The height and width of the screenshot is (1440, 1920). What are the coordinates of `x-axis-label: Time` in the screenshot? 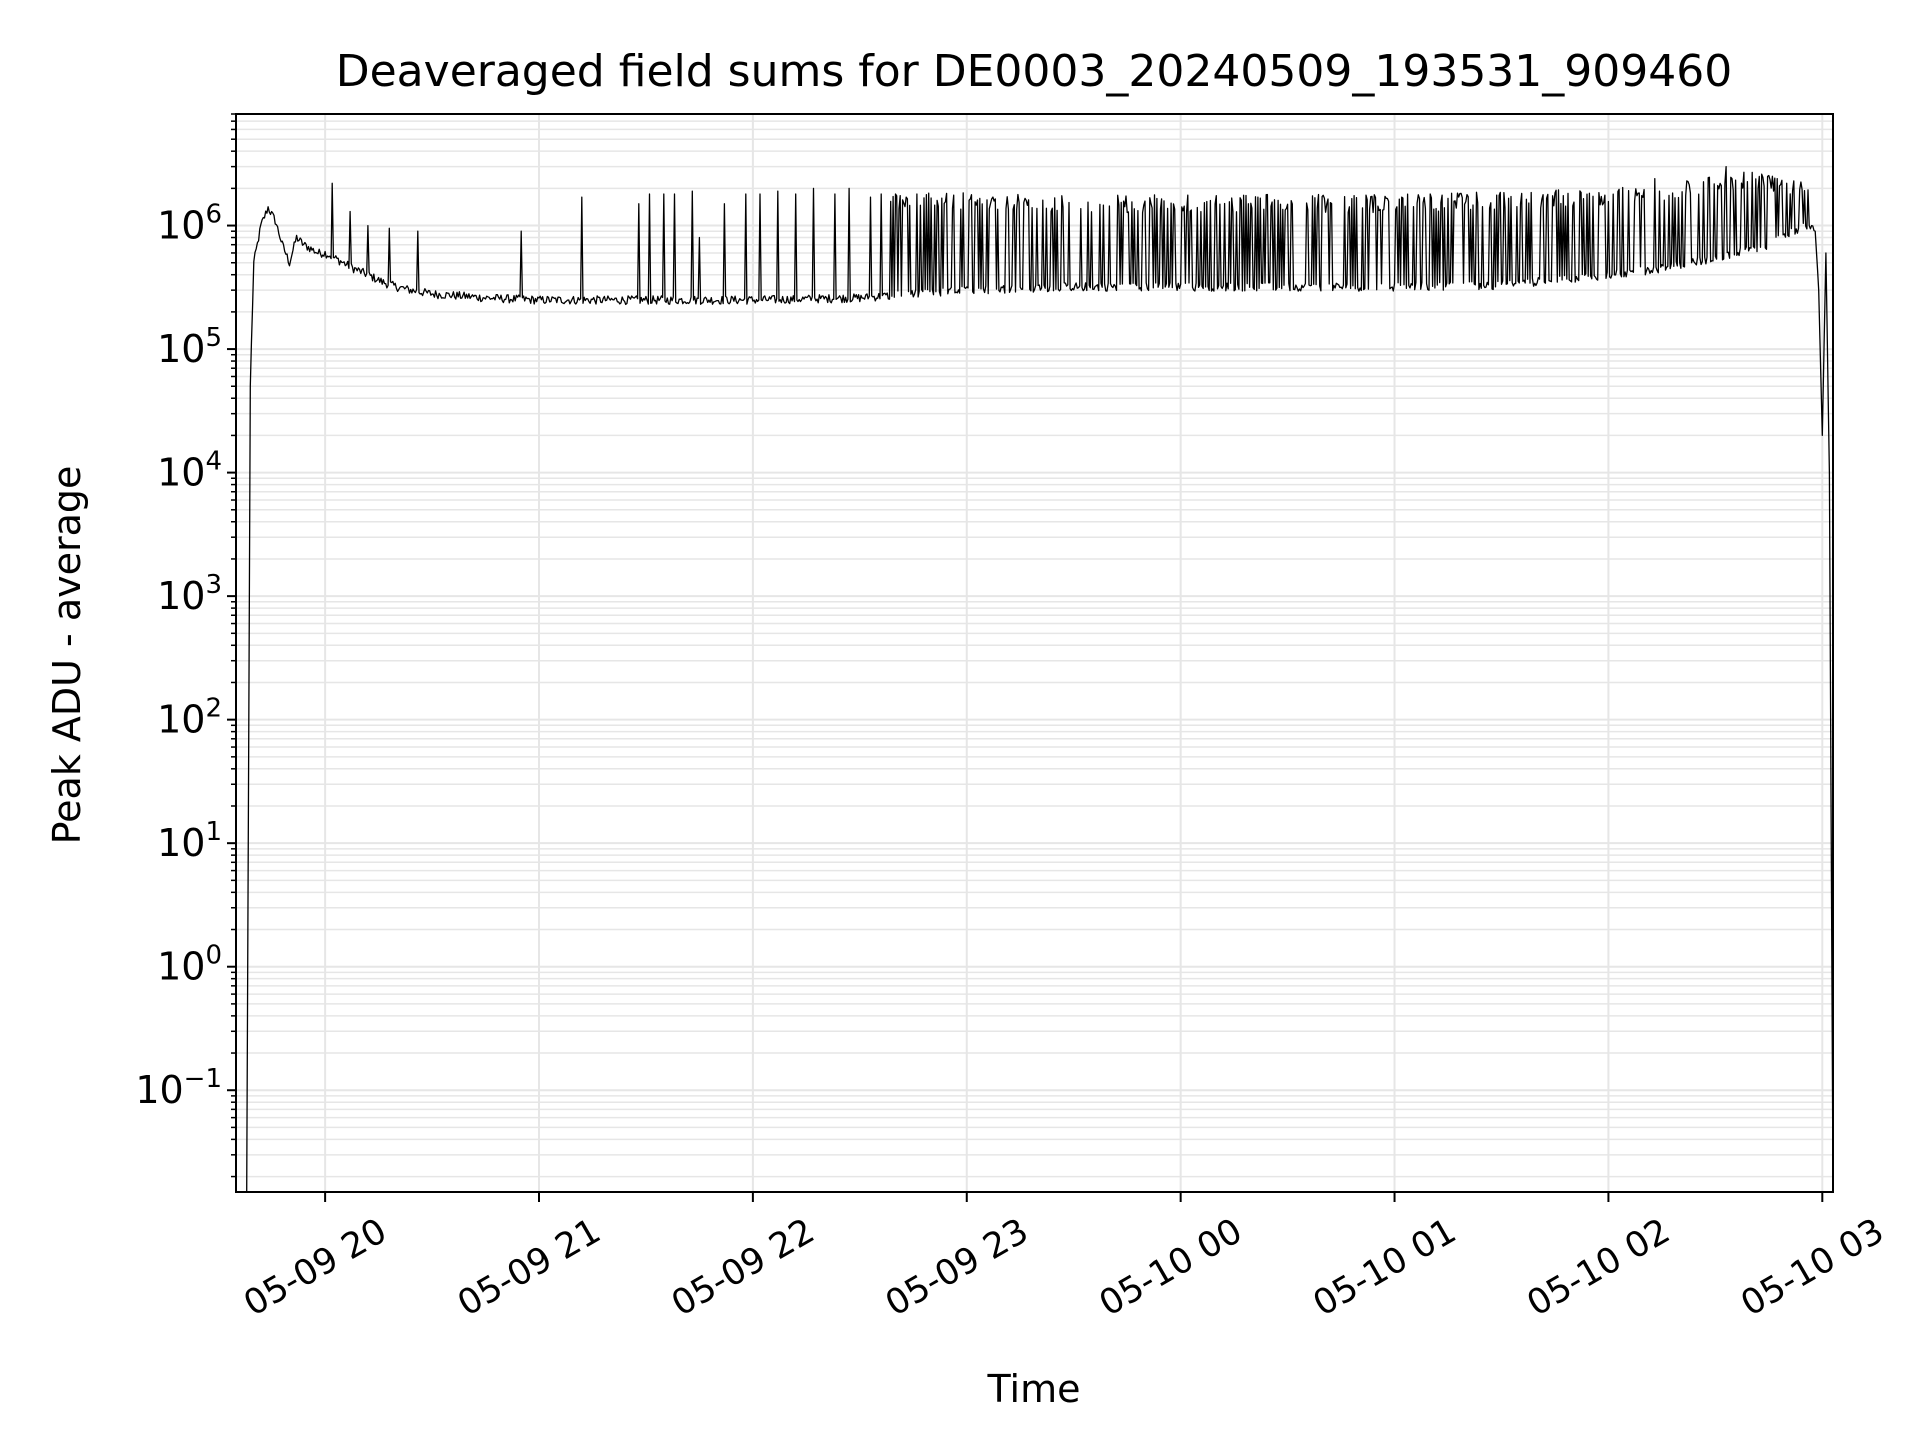 It's located at (1034, 1389).